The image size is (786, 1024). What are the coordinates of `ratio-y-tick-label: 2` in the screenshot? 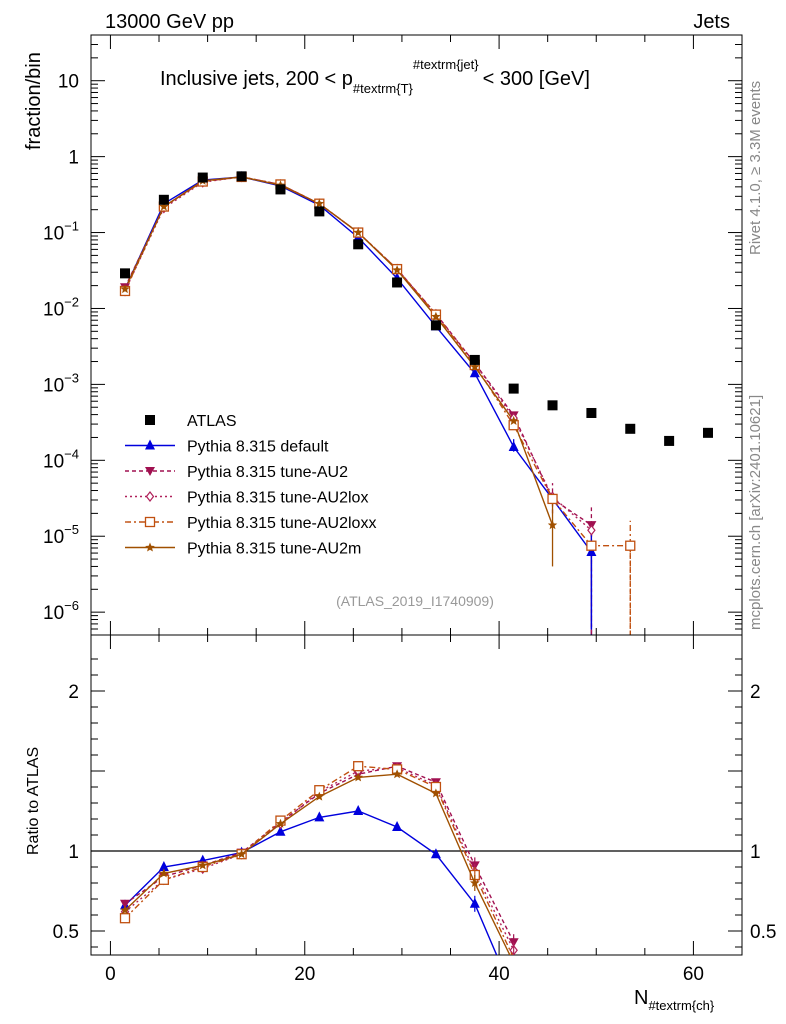 It's located at (73, 692).